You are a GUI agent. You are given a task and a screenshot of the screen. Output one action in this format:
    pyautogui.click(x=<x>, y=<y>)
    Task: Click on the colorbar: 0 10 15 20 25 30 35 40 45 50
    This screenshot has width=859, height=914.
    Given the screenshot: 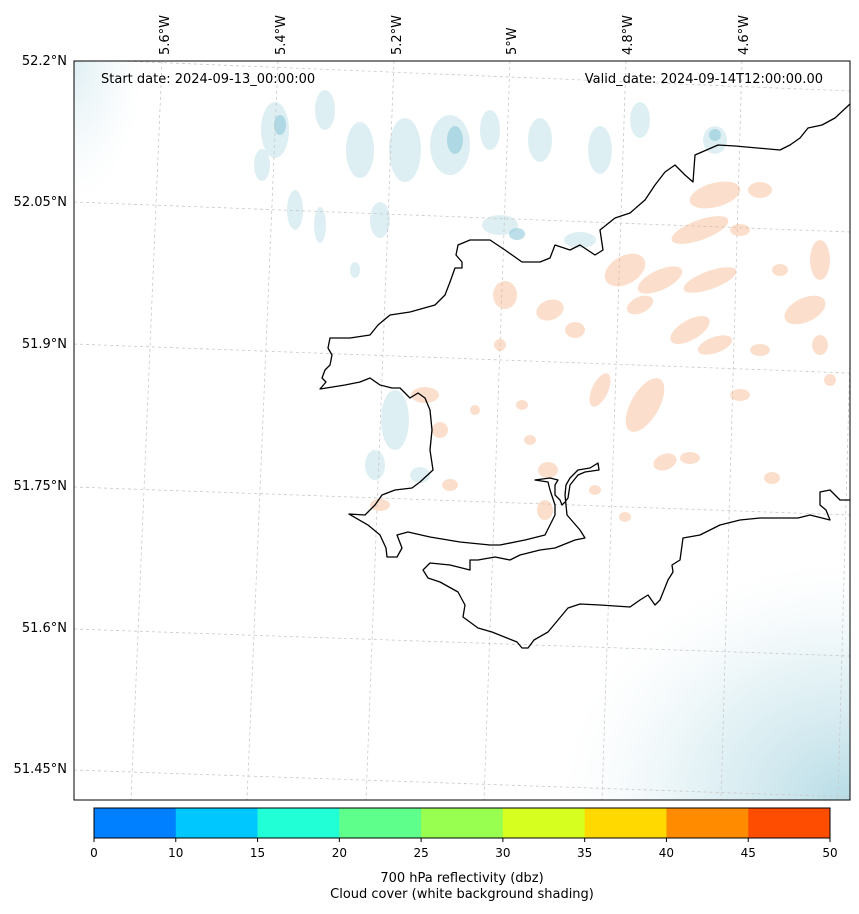 What is the action you would take?
    pyautogui.click(x=464, y=833)
    